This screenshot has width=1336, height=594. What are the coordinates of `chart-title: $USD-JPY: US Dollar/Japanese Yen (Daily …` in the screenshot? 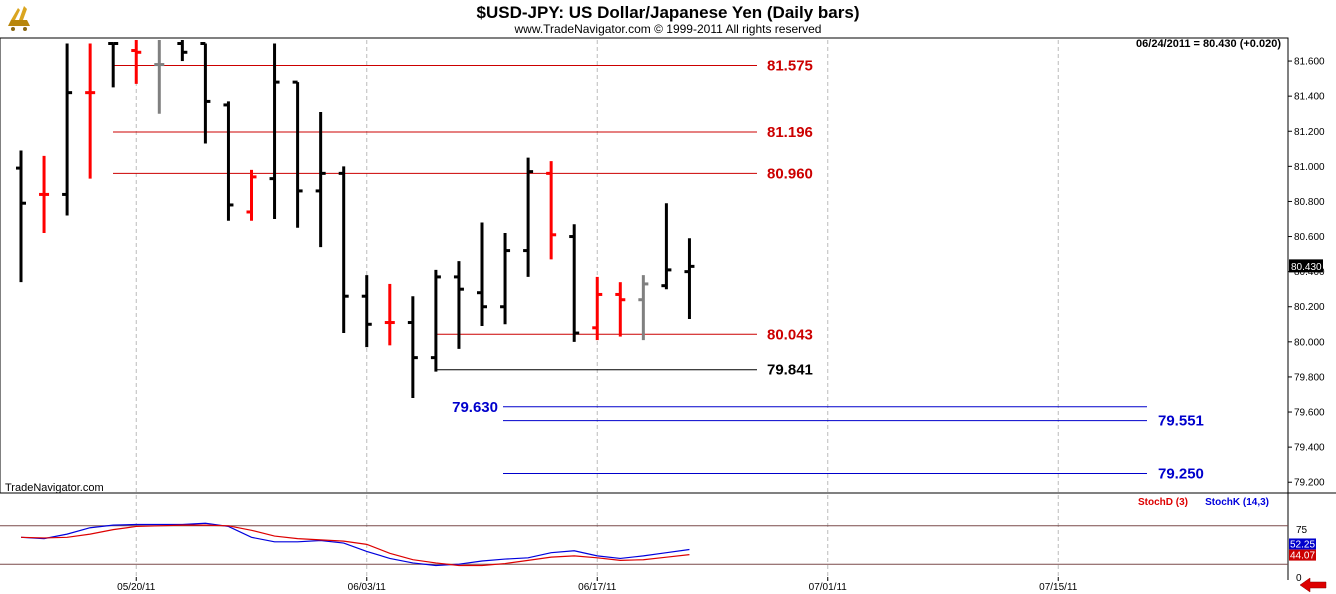 It's located at (668, 12).